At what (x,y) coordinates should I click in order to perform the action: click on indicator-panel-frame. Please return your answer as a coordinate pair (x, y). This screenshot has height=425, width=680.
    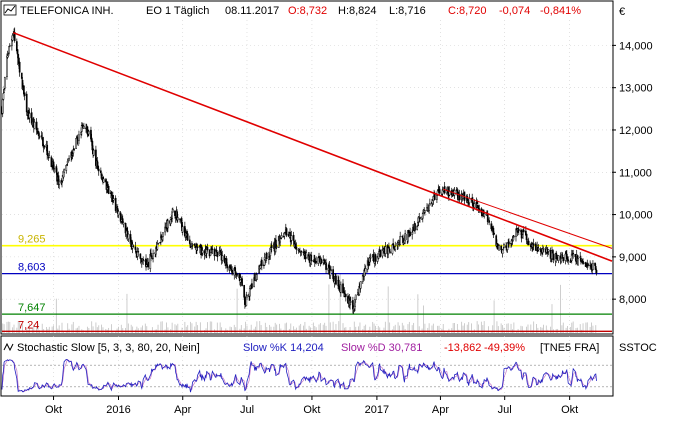
    Looking at the image, I should click on (307, 366).